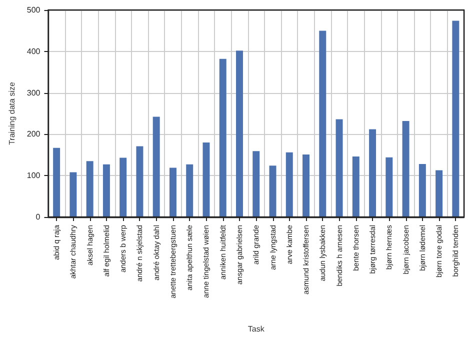 Image resolution: width=474 pixels, height=338 pixels. I want to click on y-tick-label: 400, so click(33, 51).